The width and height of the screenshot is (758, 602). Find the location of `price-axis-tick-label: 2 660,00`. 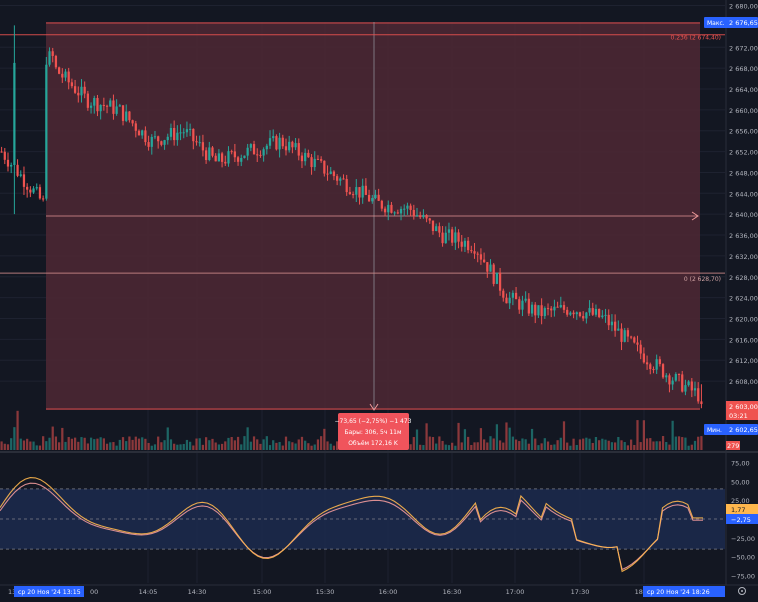

price-axis-tick-label: 2 660,00 is located at coordinates (743, 111).